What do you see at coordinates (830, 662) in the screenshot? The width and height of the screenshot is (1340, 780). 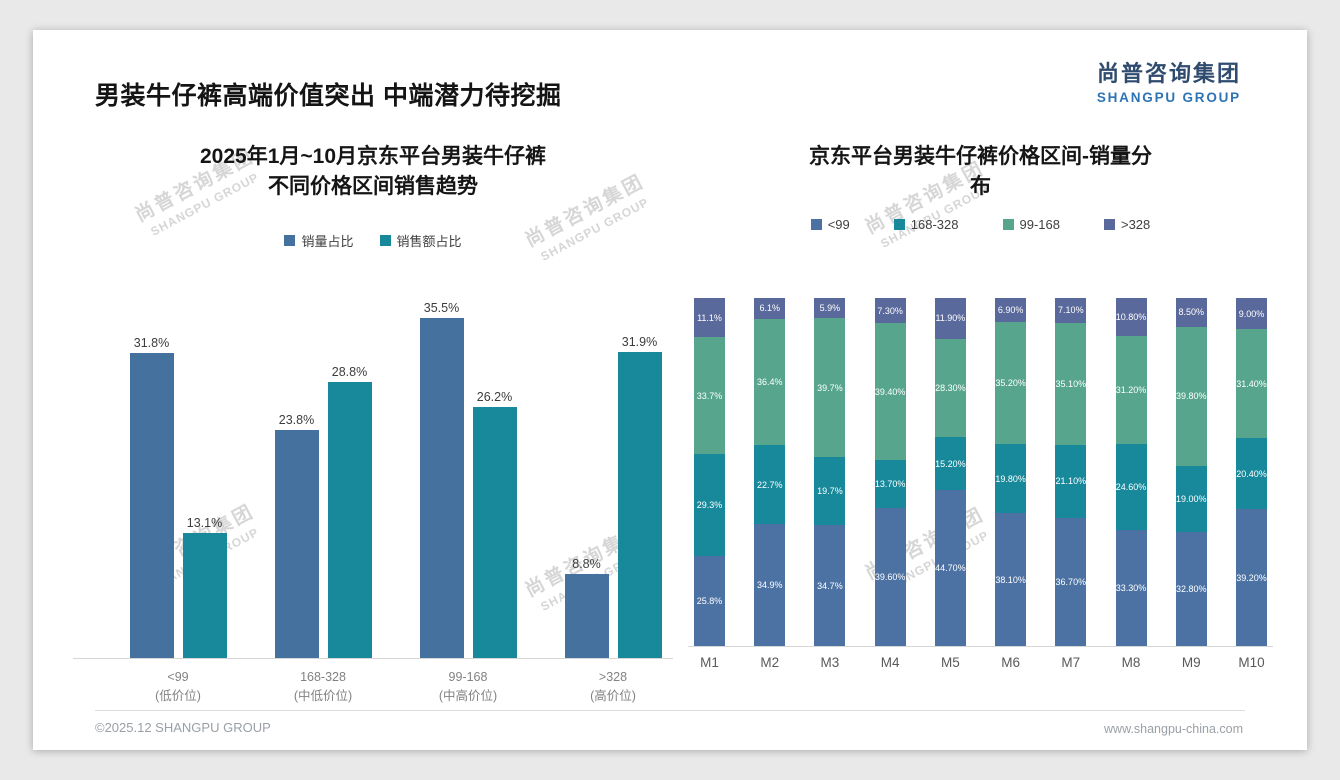 I see `month-label: M3` at bounding box center [830, 662].